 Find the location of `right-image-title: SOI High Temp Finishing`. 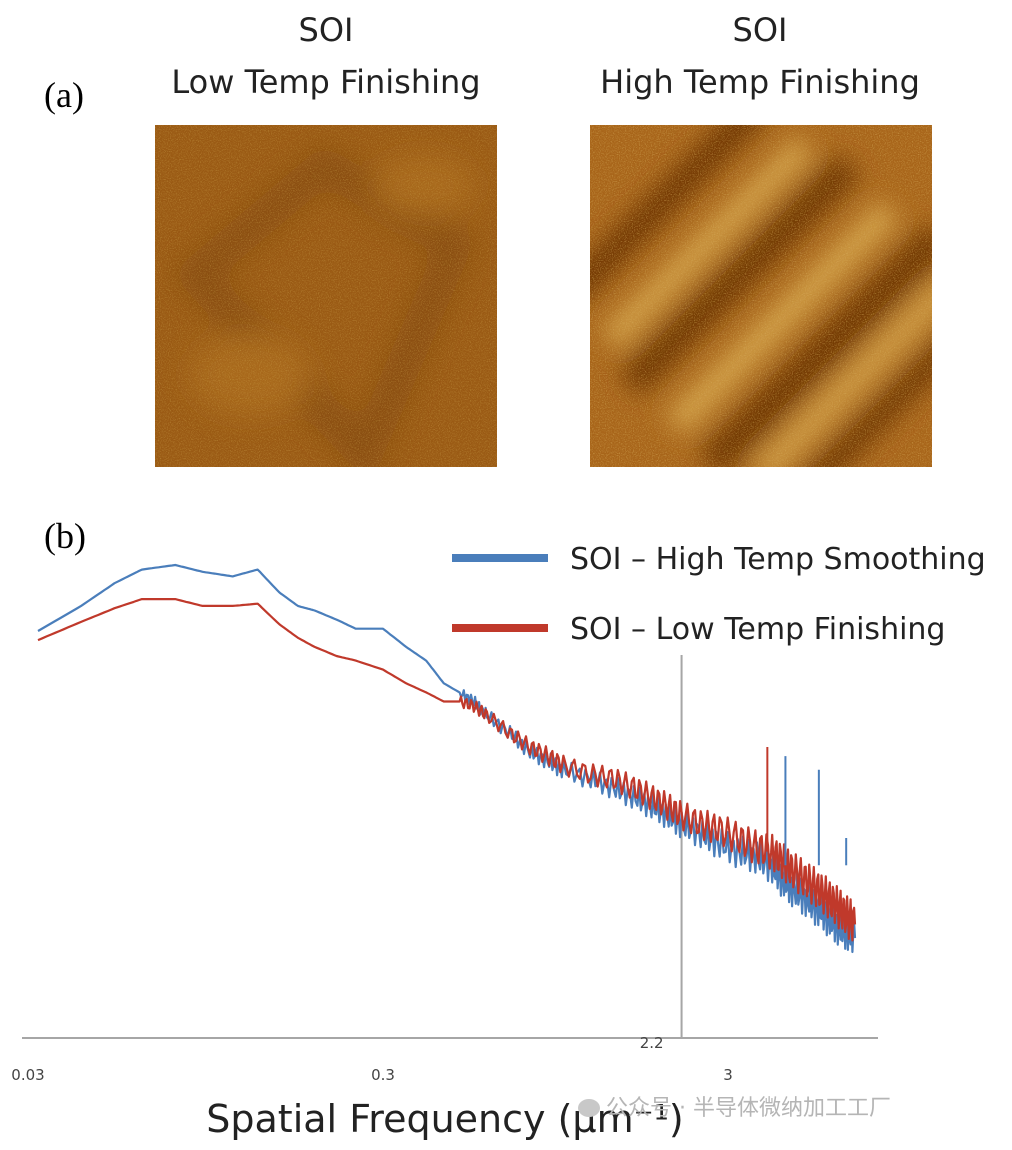

right-image-title: SOI High Temp Finishing is located at coordinates (760, 56).